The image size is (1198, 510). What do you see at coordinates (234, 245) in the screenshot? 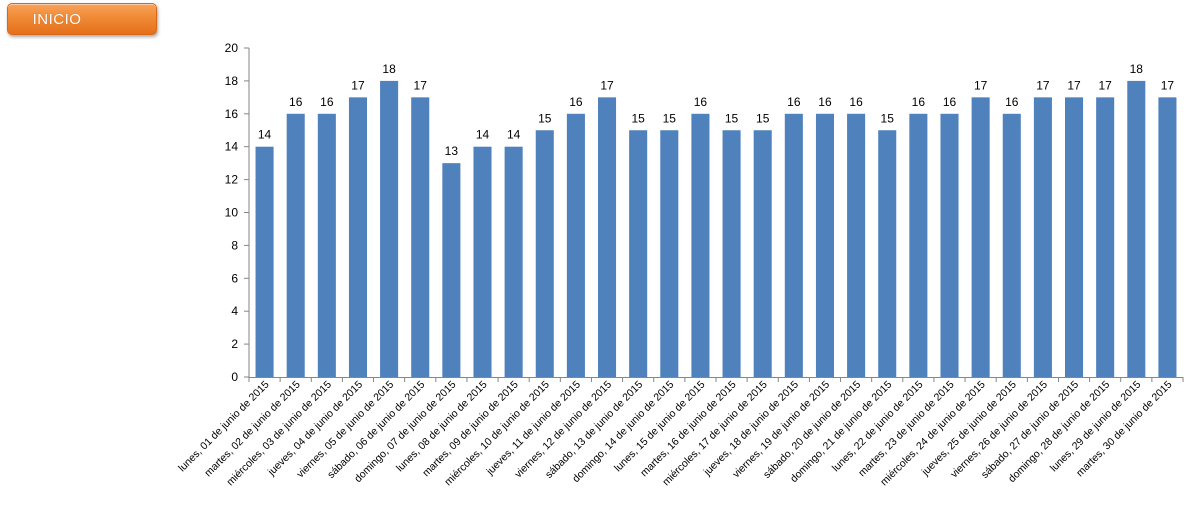
I see `y-tick-label: 8` at bounding box center [234, 245].